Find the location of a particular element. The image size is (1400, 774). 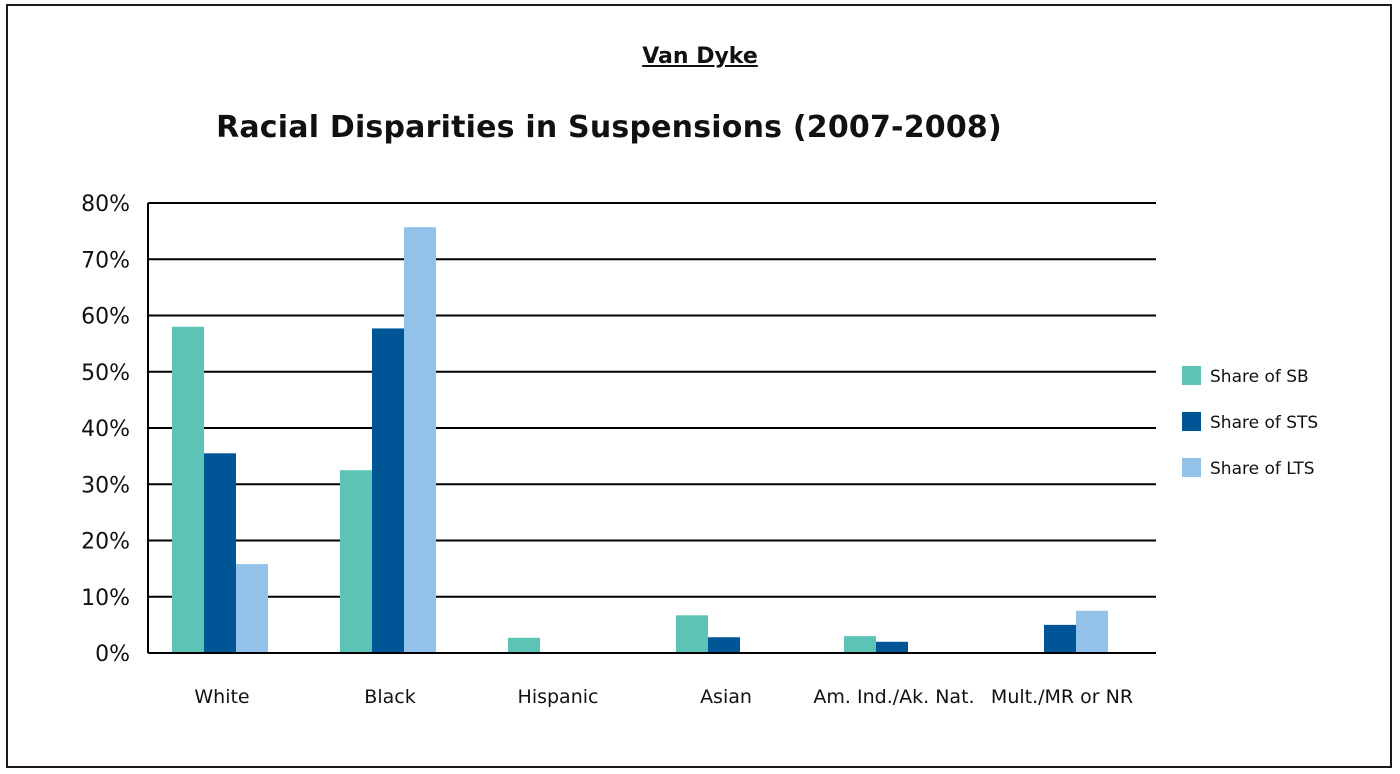

y-tick-label: 60% is located at coordinates (105, 317).